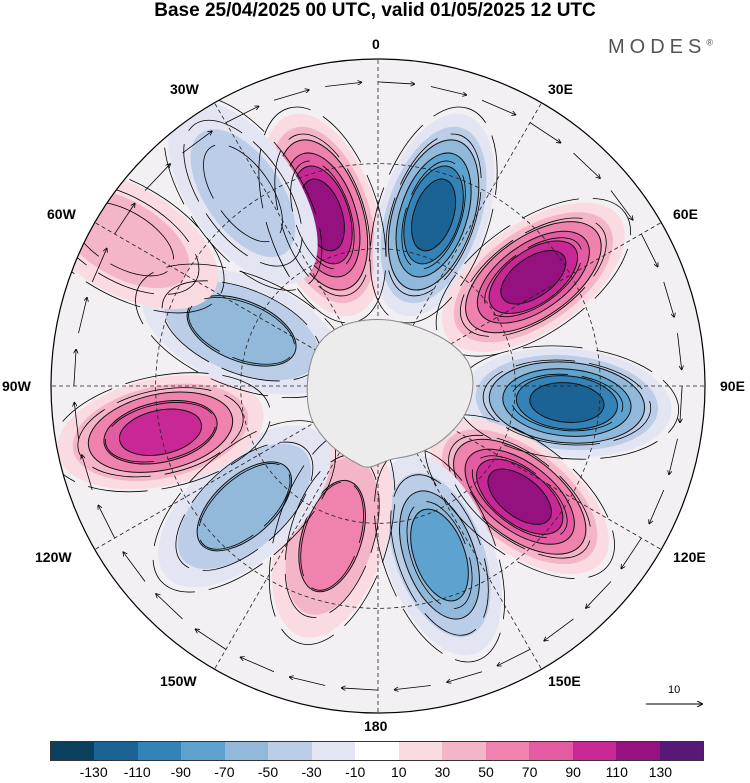 Image resolution: width=750 pixels, height=783 pixels. I want to click on modes-logo: MODES®, so click(660, 47).